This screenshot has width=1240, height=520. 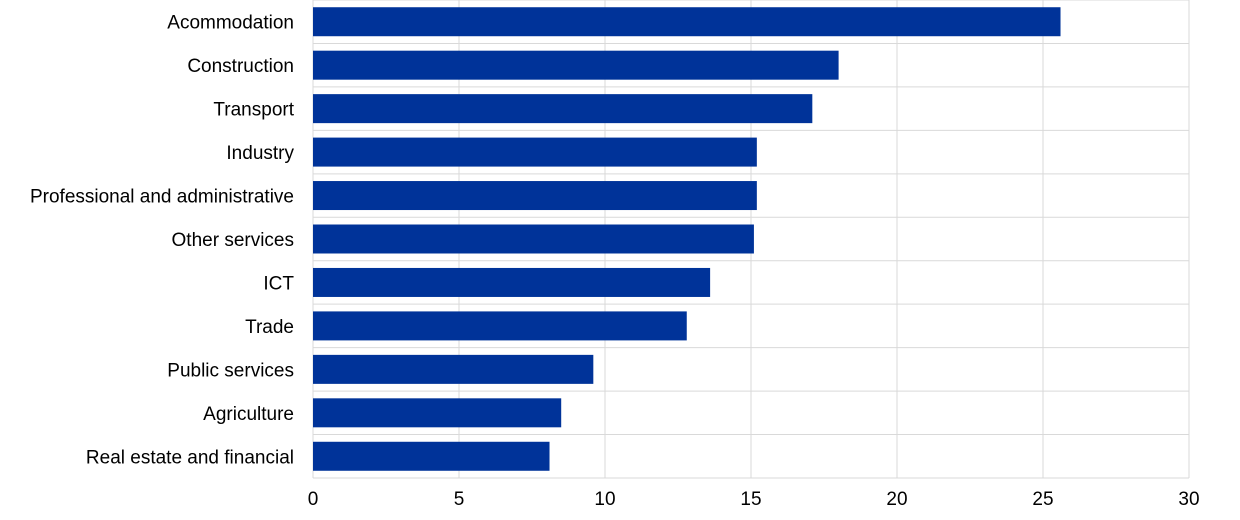 I want to click on category-label: Acommodation, so click(x=230, y=23).